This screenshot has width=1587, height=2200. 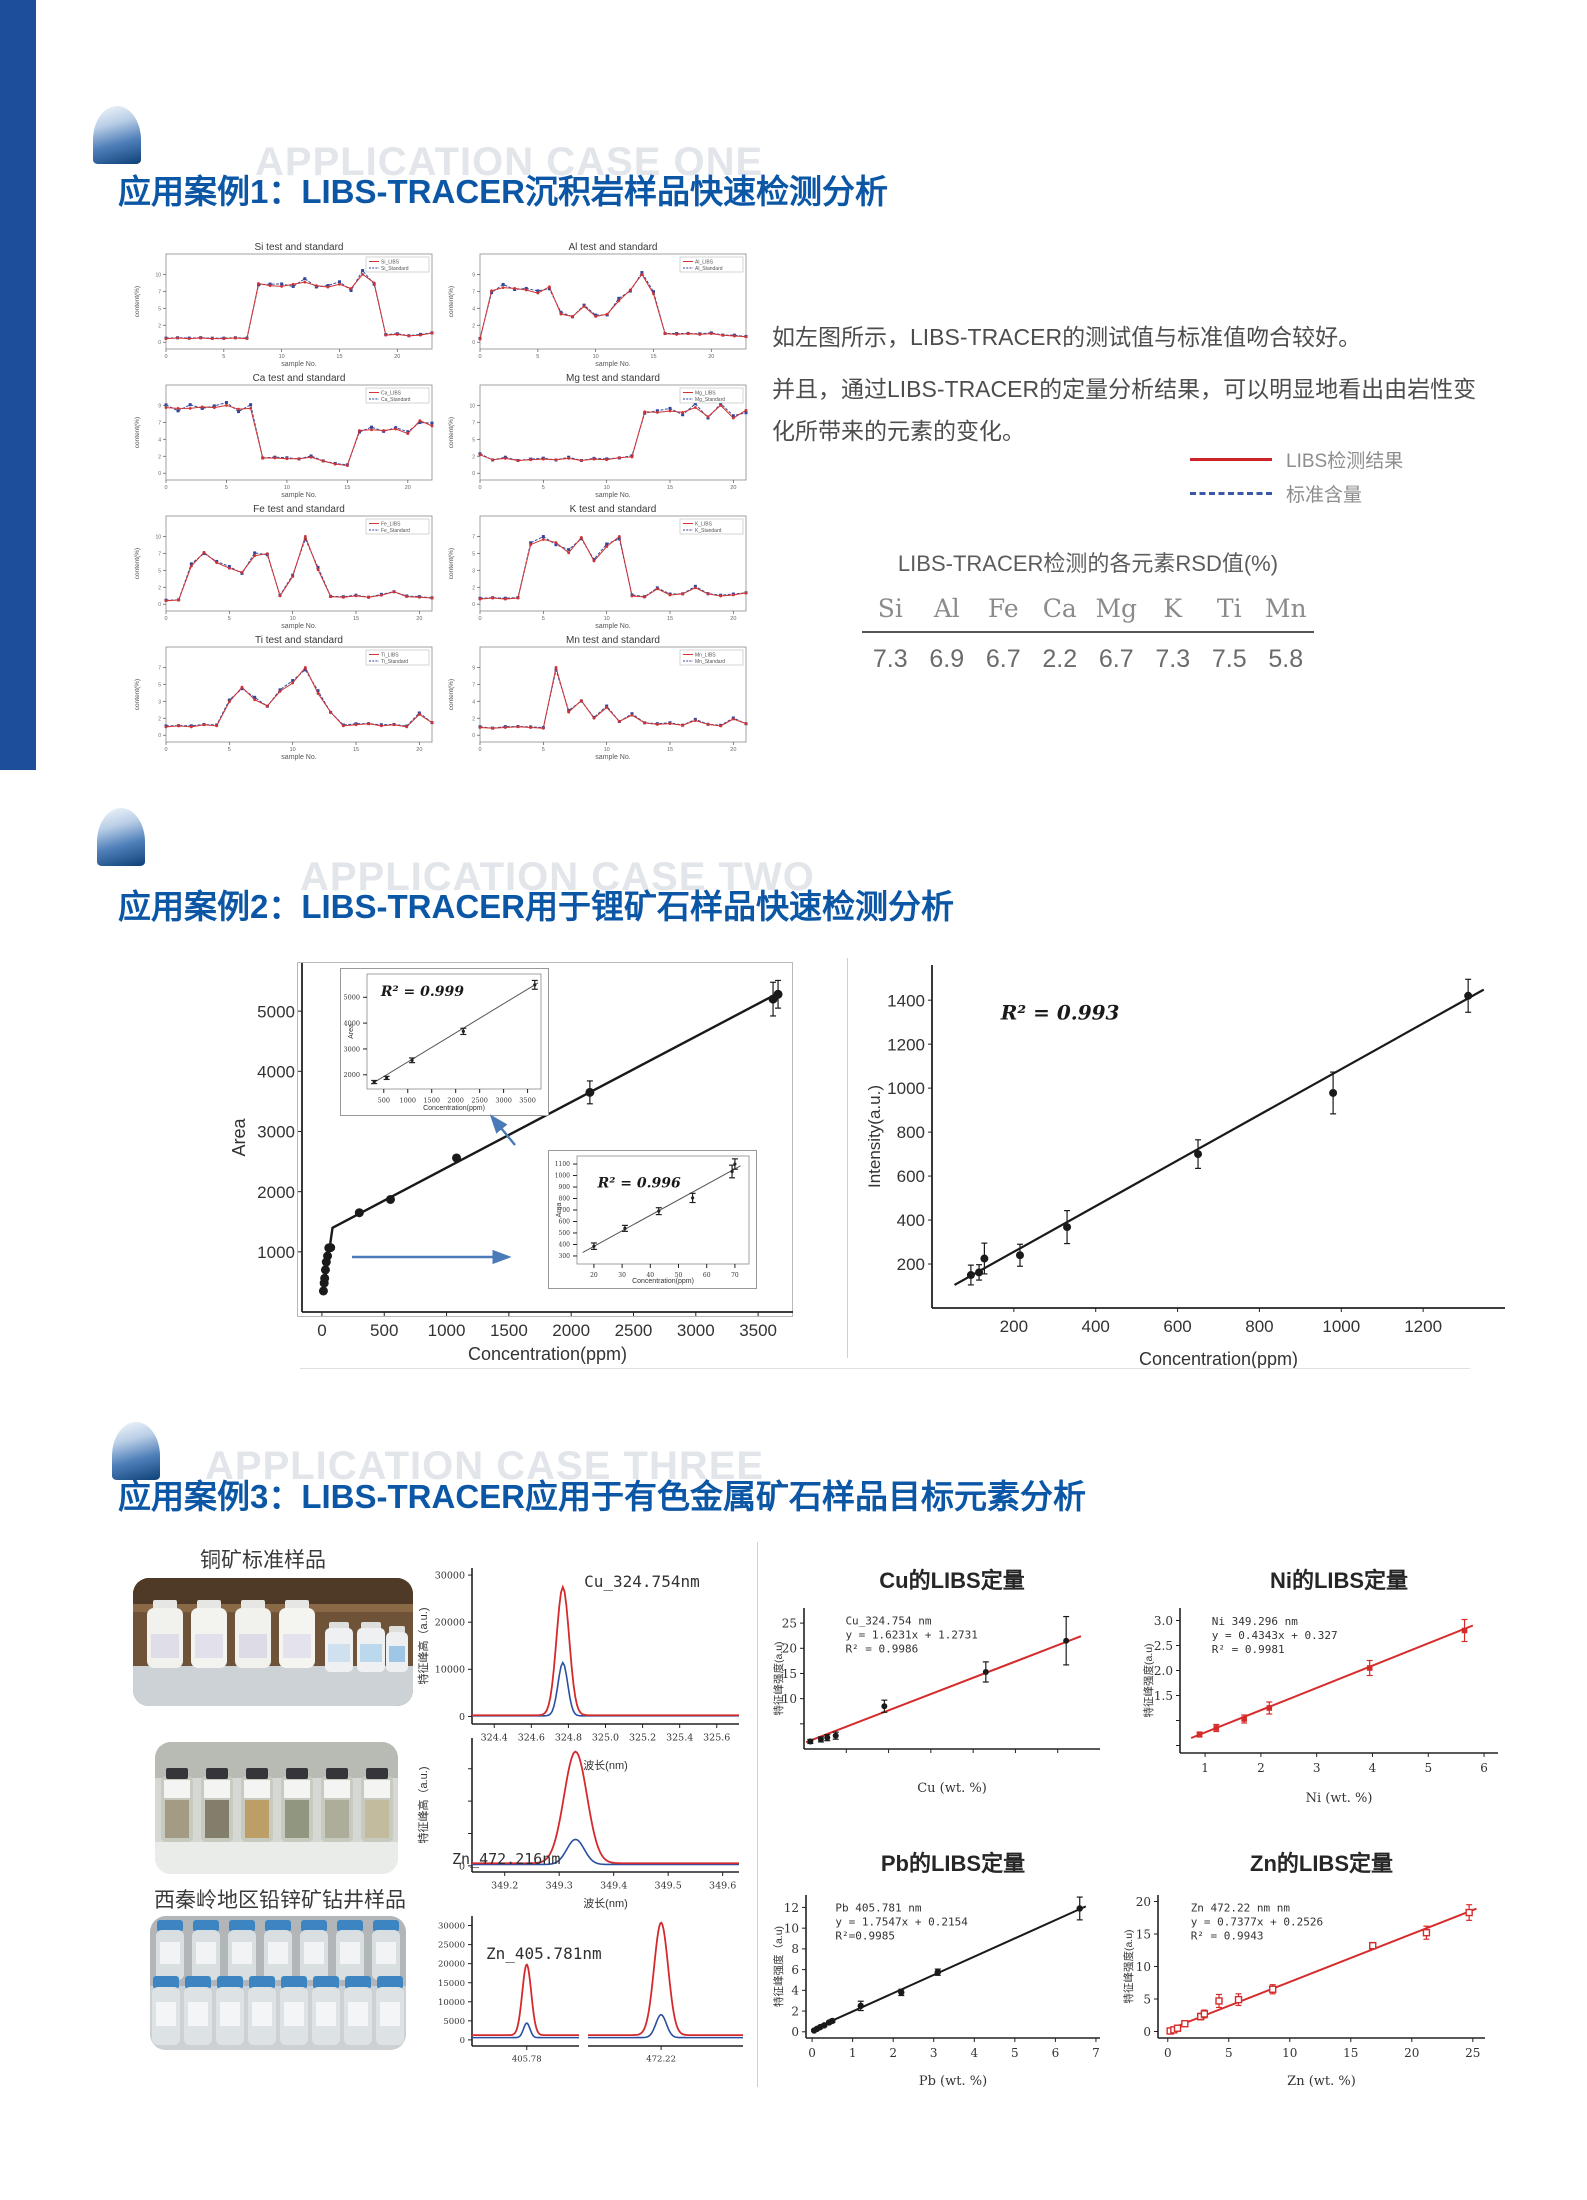 What do you see at coordinates (906, 1000) in the screenshot?
I see `svg-text: 1400` at bounding box center [906, 1000].